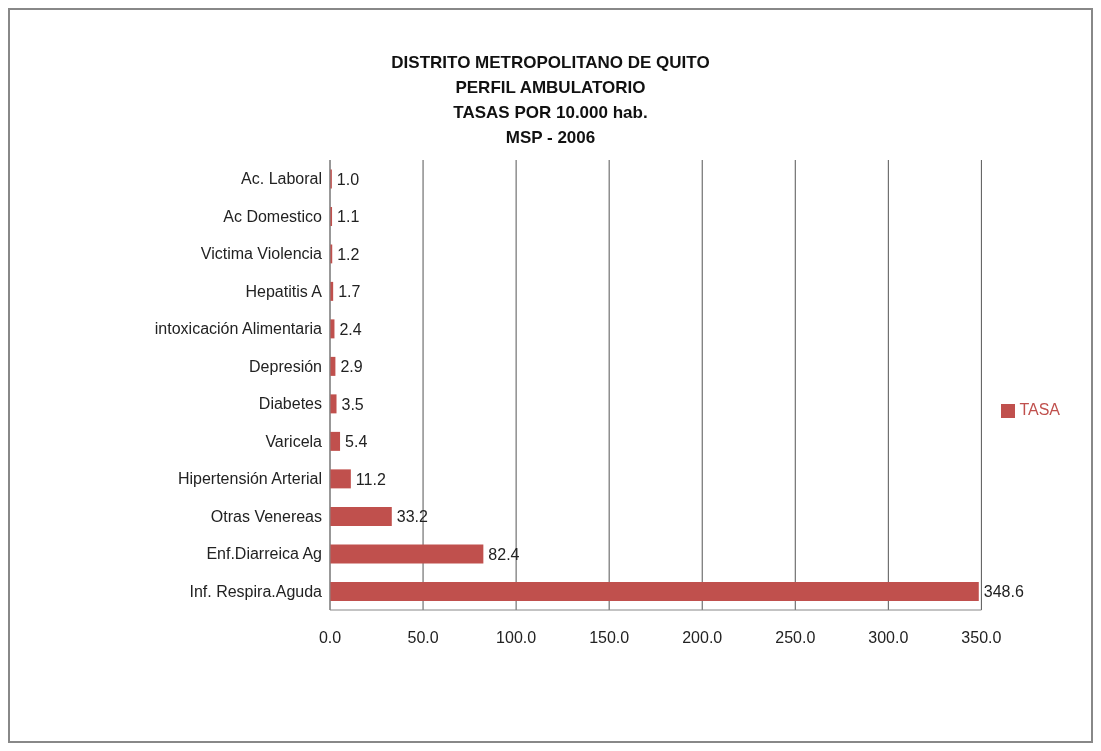  I want to click on y-tick-label: Enf.Diarreica Ag, so click(264, 554).